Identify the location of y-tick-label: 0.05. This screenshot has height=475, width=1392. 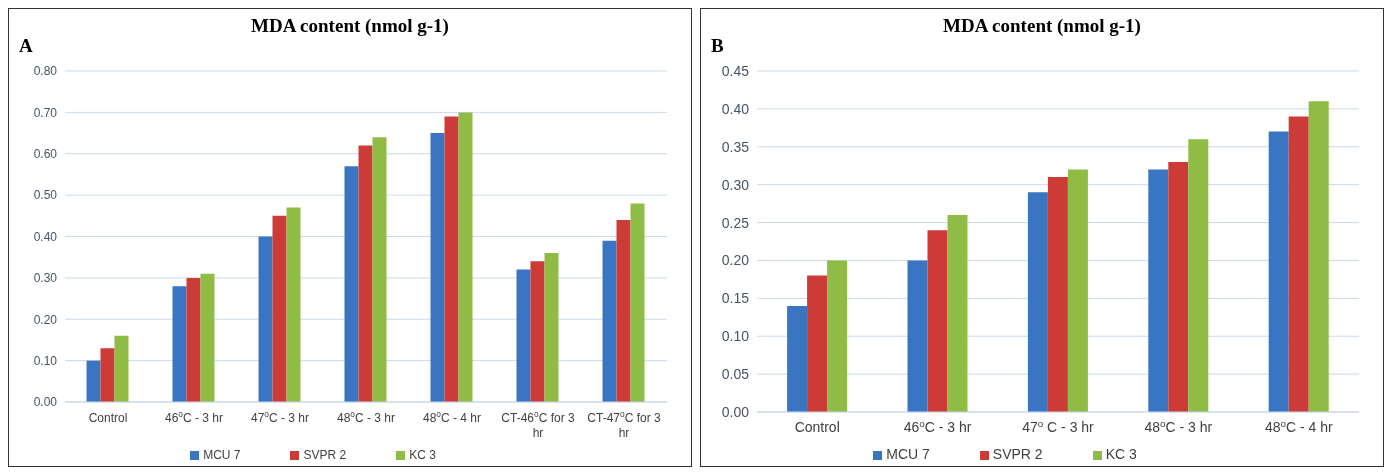
(735, 374).